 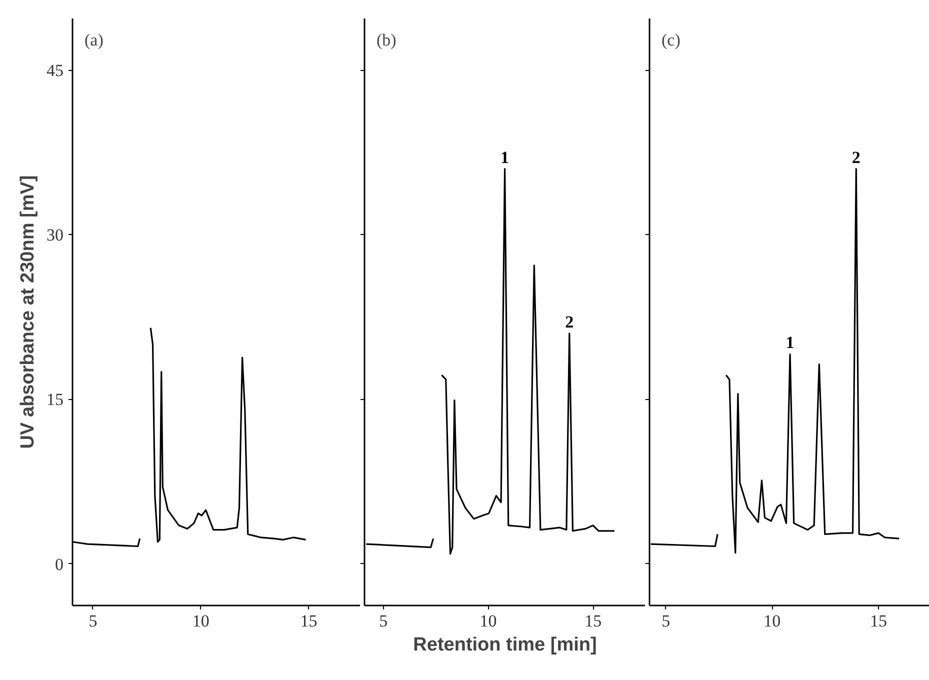 What do you see at coordinates (55, 400) in the screenshot?
I see `y-tick-label: 15` at bounding box center [55, 400].